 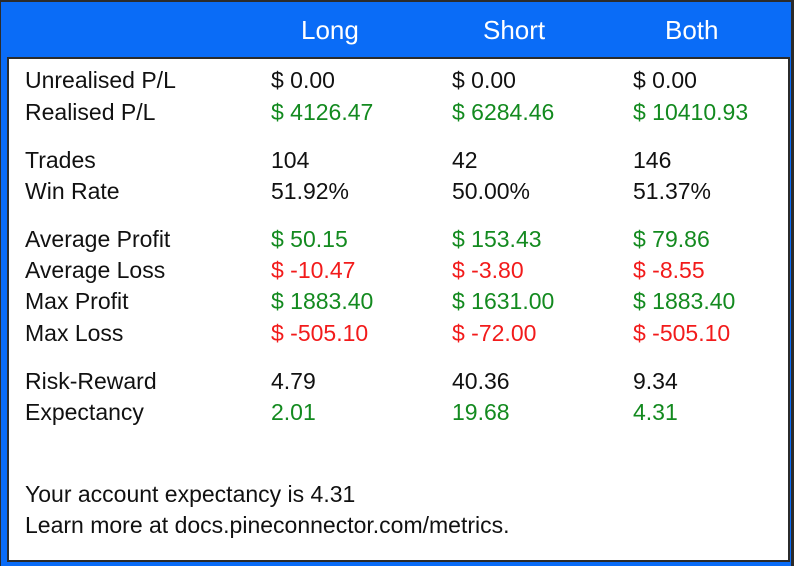 What do you see at coordinates (77, 301) in the screenshot?
I see `metric-label: Max Profit` at bounding box center [77, 301].